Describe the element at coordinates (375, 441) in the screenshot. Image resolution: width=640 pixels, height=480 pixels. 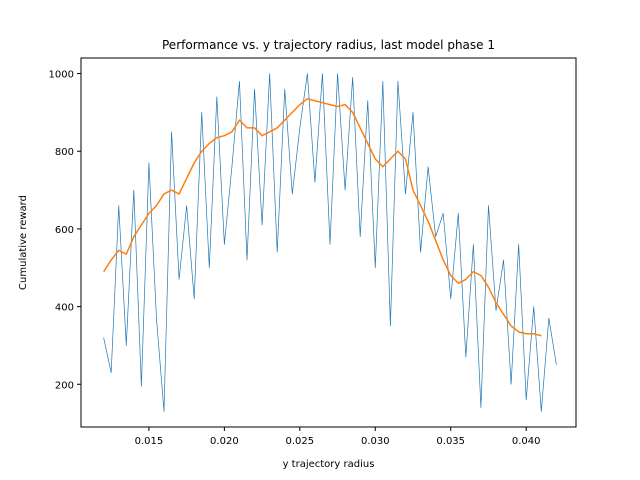
I see `x-tick-label: 0.030` at that location.